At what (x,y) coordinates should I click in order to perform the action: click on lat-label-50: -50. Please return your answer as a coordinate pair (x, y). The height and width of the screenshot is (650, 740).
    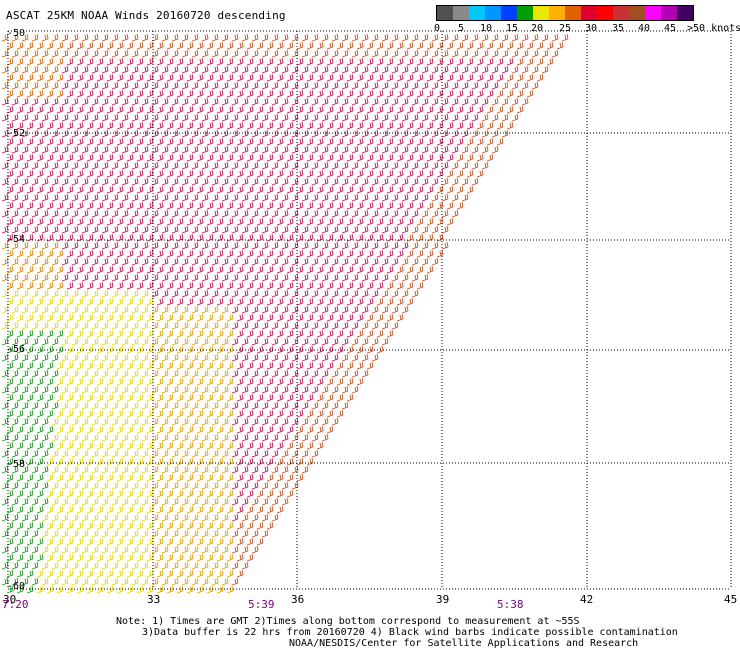
    Looking at the image, I should click on (16, 33).